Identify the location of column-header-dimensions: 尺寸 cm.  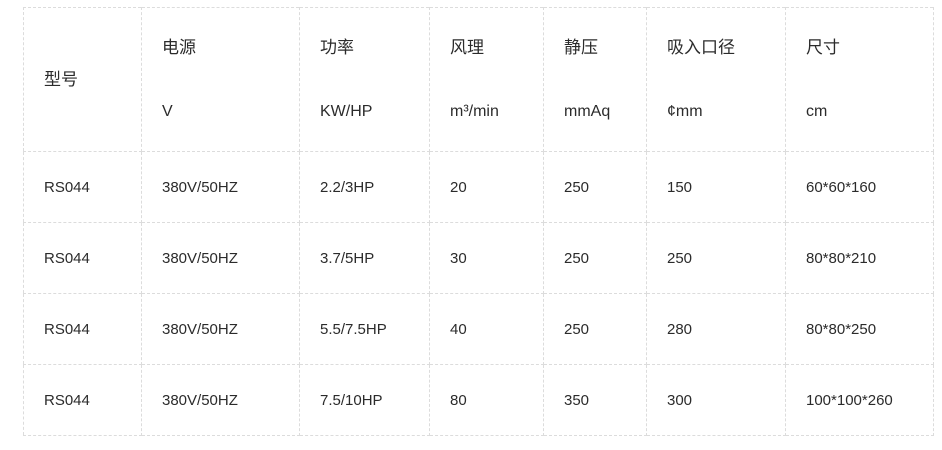
(859, 79).